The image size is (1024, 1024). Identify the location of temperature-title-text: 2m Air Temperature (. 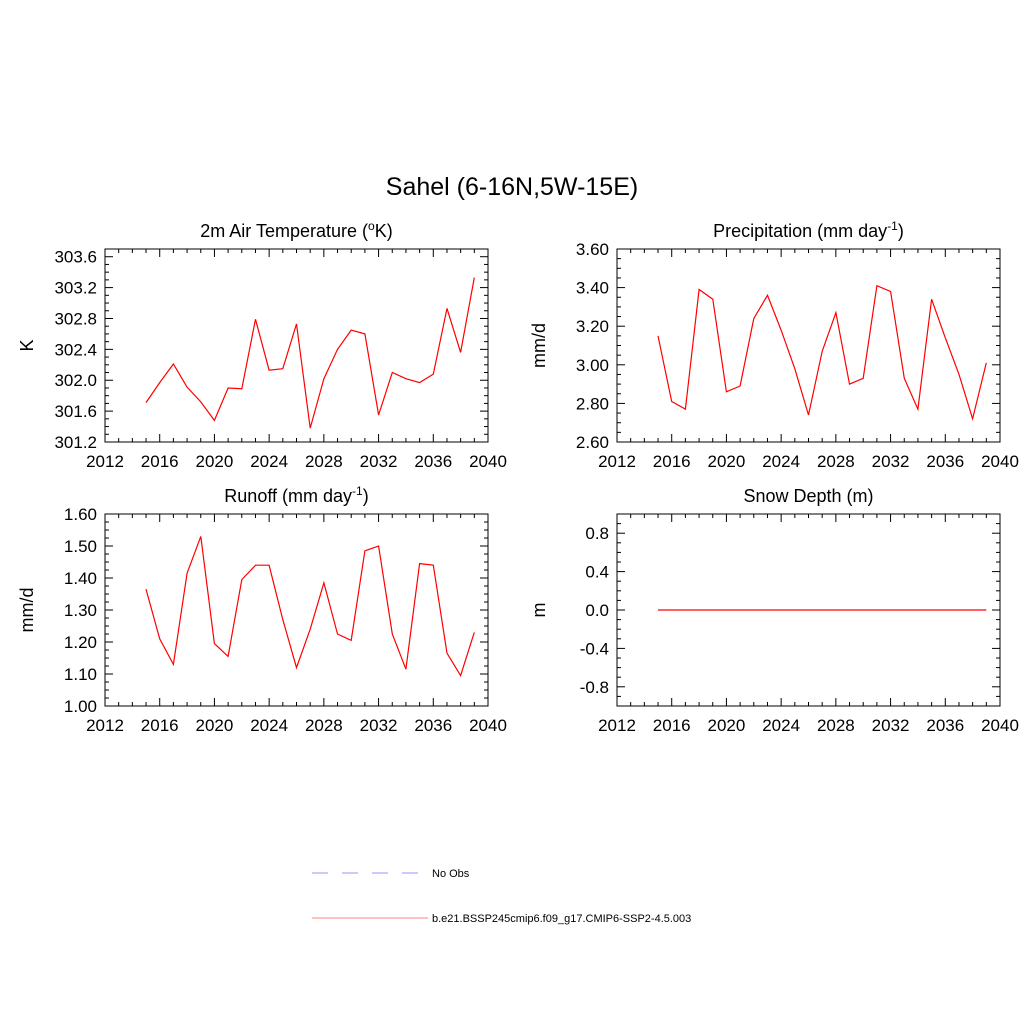
(284, 231).